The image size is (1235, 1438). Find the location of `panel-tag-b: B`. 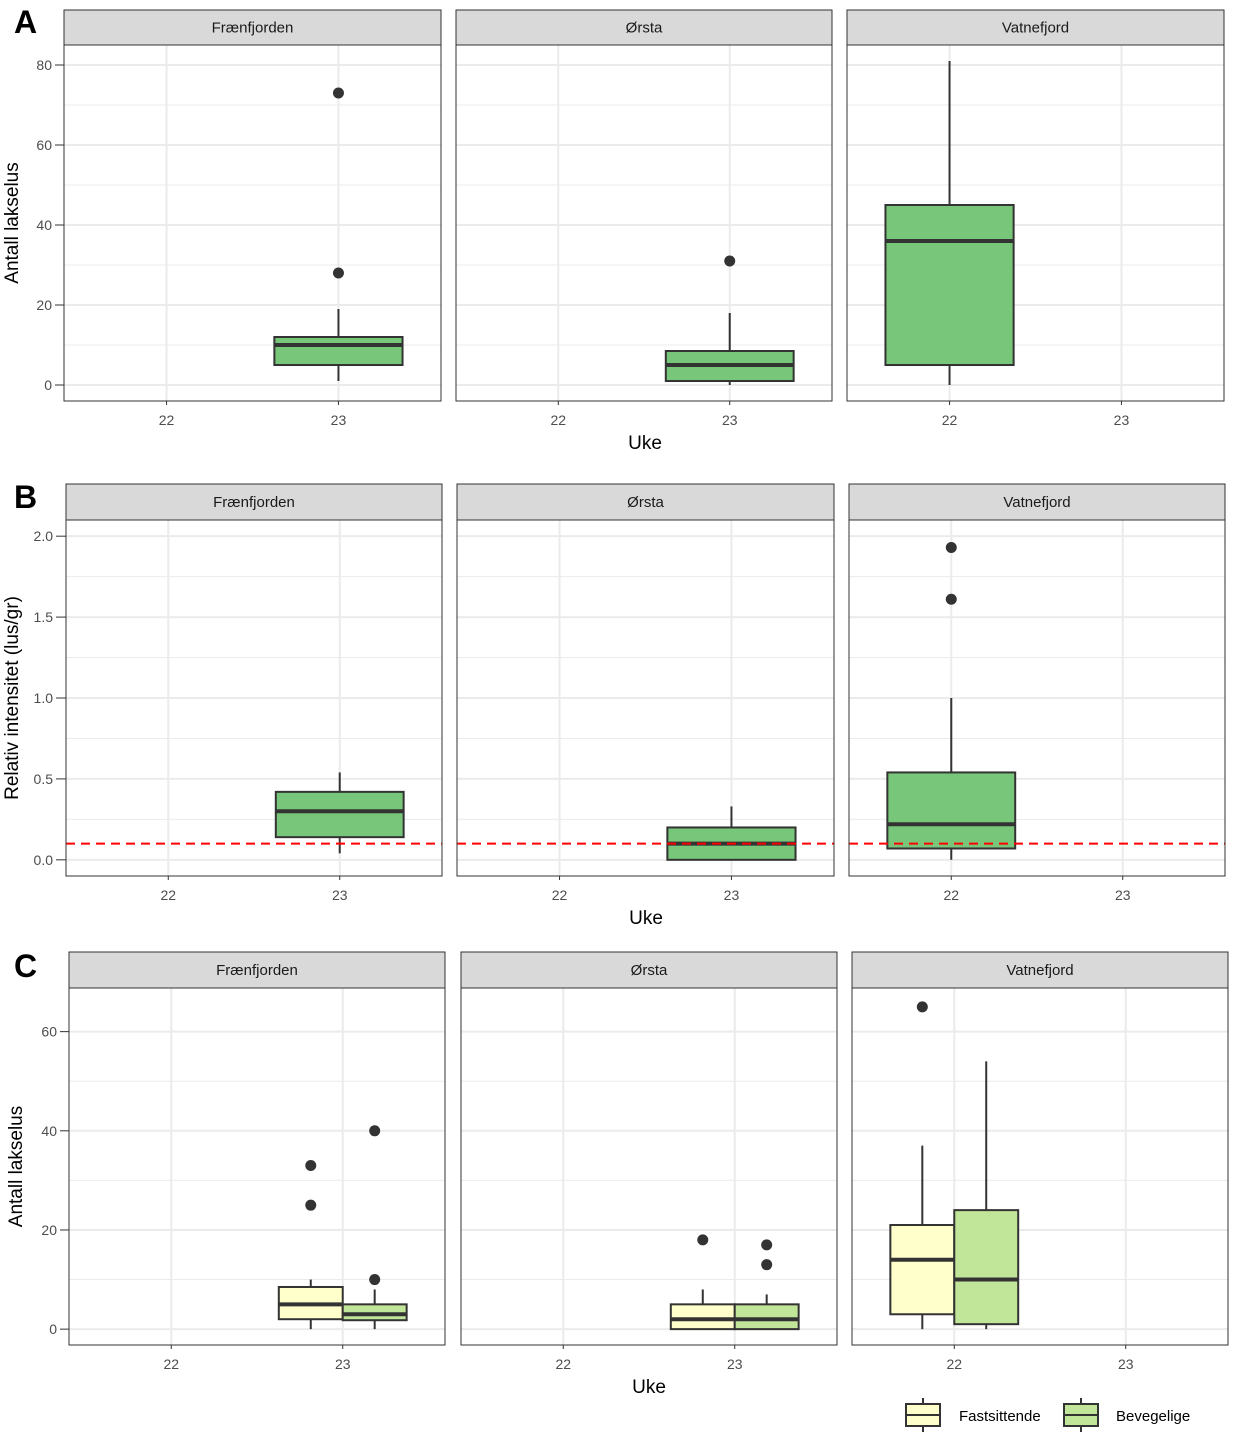

panel-tag-b: B is located at coordinates (25, 497).